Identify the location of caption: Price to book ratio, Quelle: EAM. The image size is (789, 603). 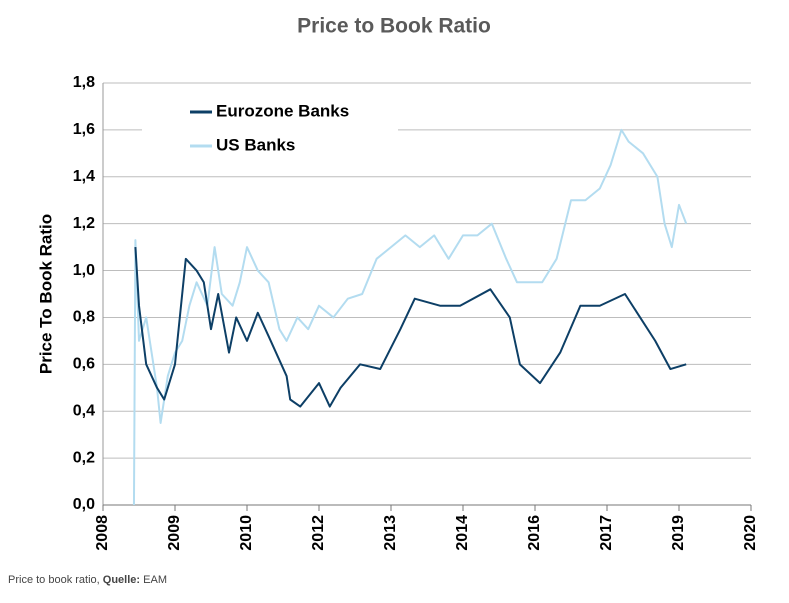
(87, 580).